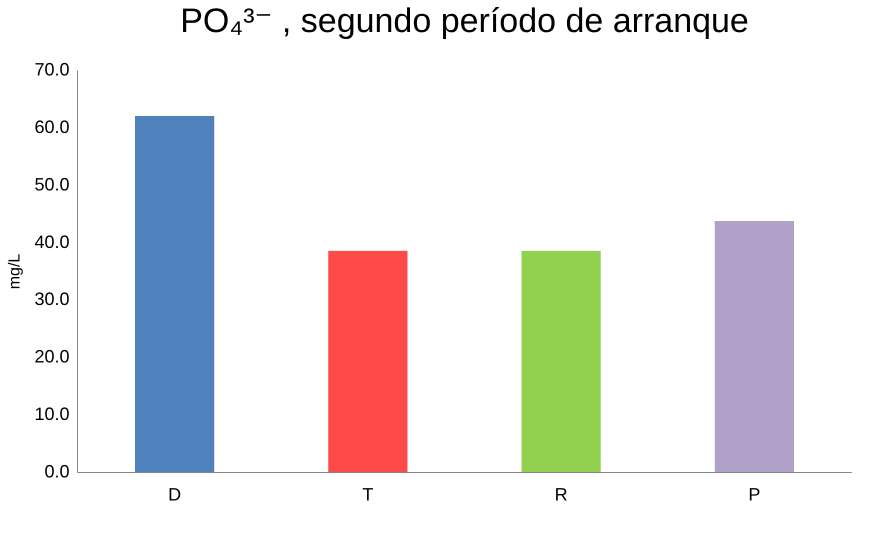 The width and height of the screenshot is (894, 541). Describe the element at coordinates (52, 414) in the screenshot. I see `y-tick-label: 10.0` at that location.